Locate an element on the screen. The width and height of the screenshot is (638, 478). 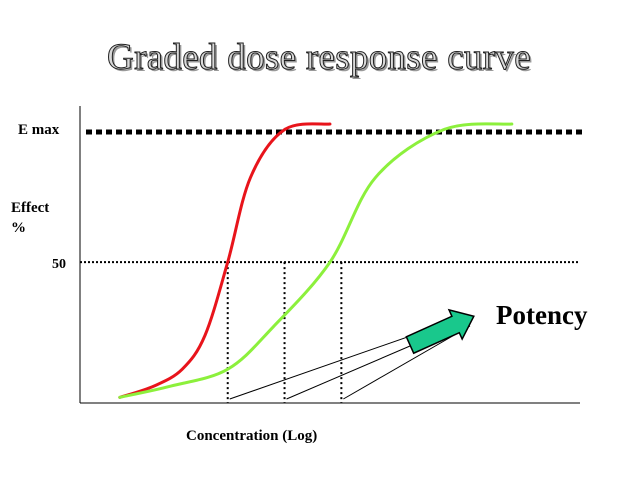
potency-arrows is located at coordinates (352, 354).